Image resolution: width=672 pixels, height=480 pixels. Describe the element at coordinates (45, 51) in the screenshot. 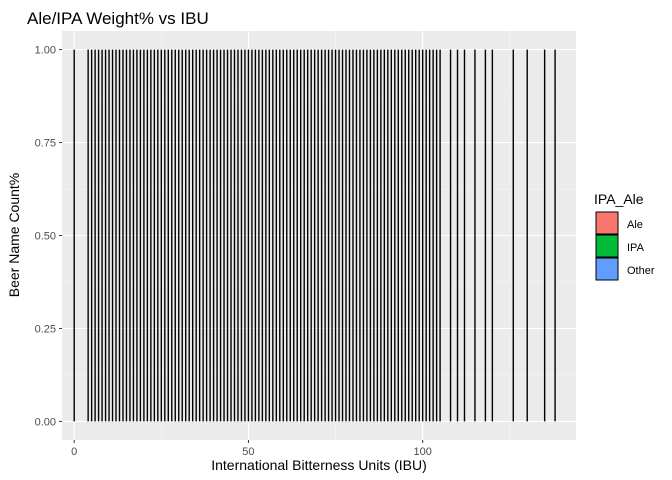

I see `y-tick-label: 1.00` at that location.